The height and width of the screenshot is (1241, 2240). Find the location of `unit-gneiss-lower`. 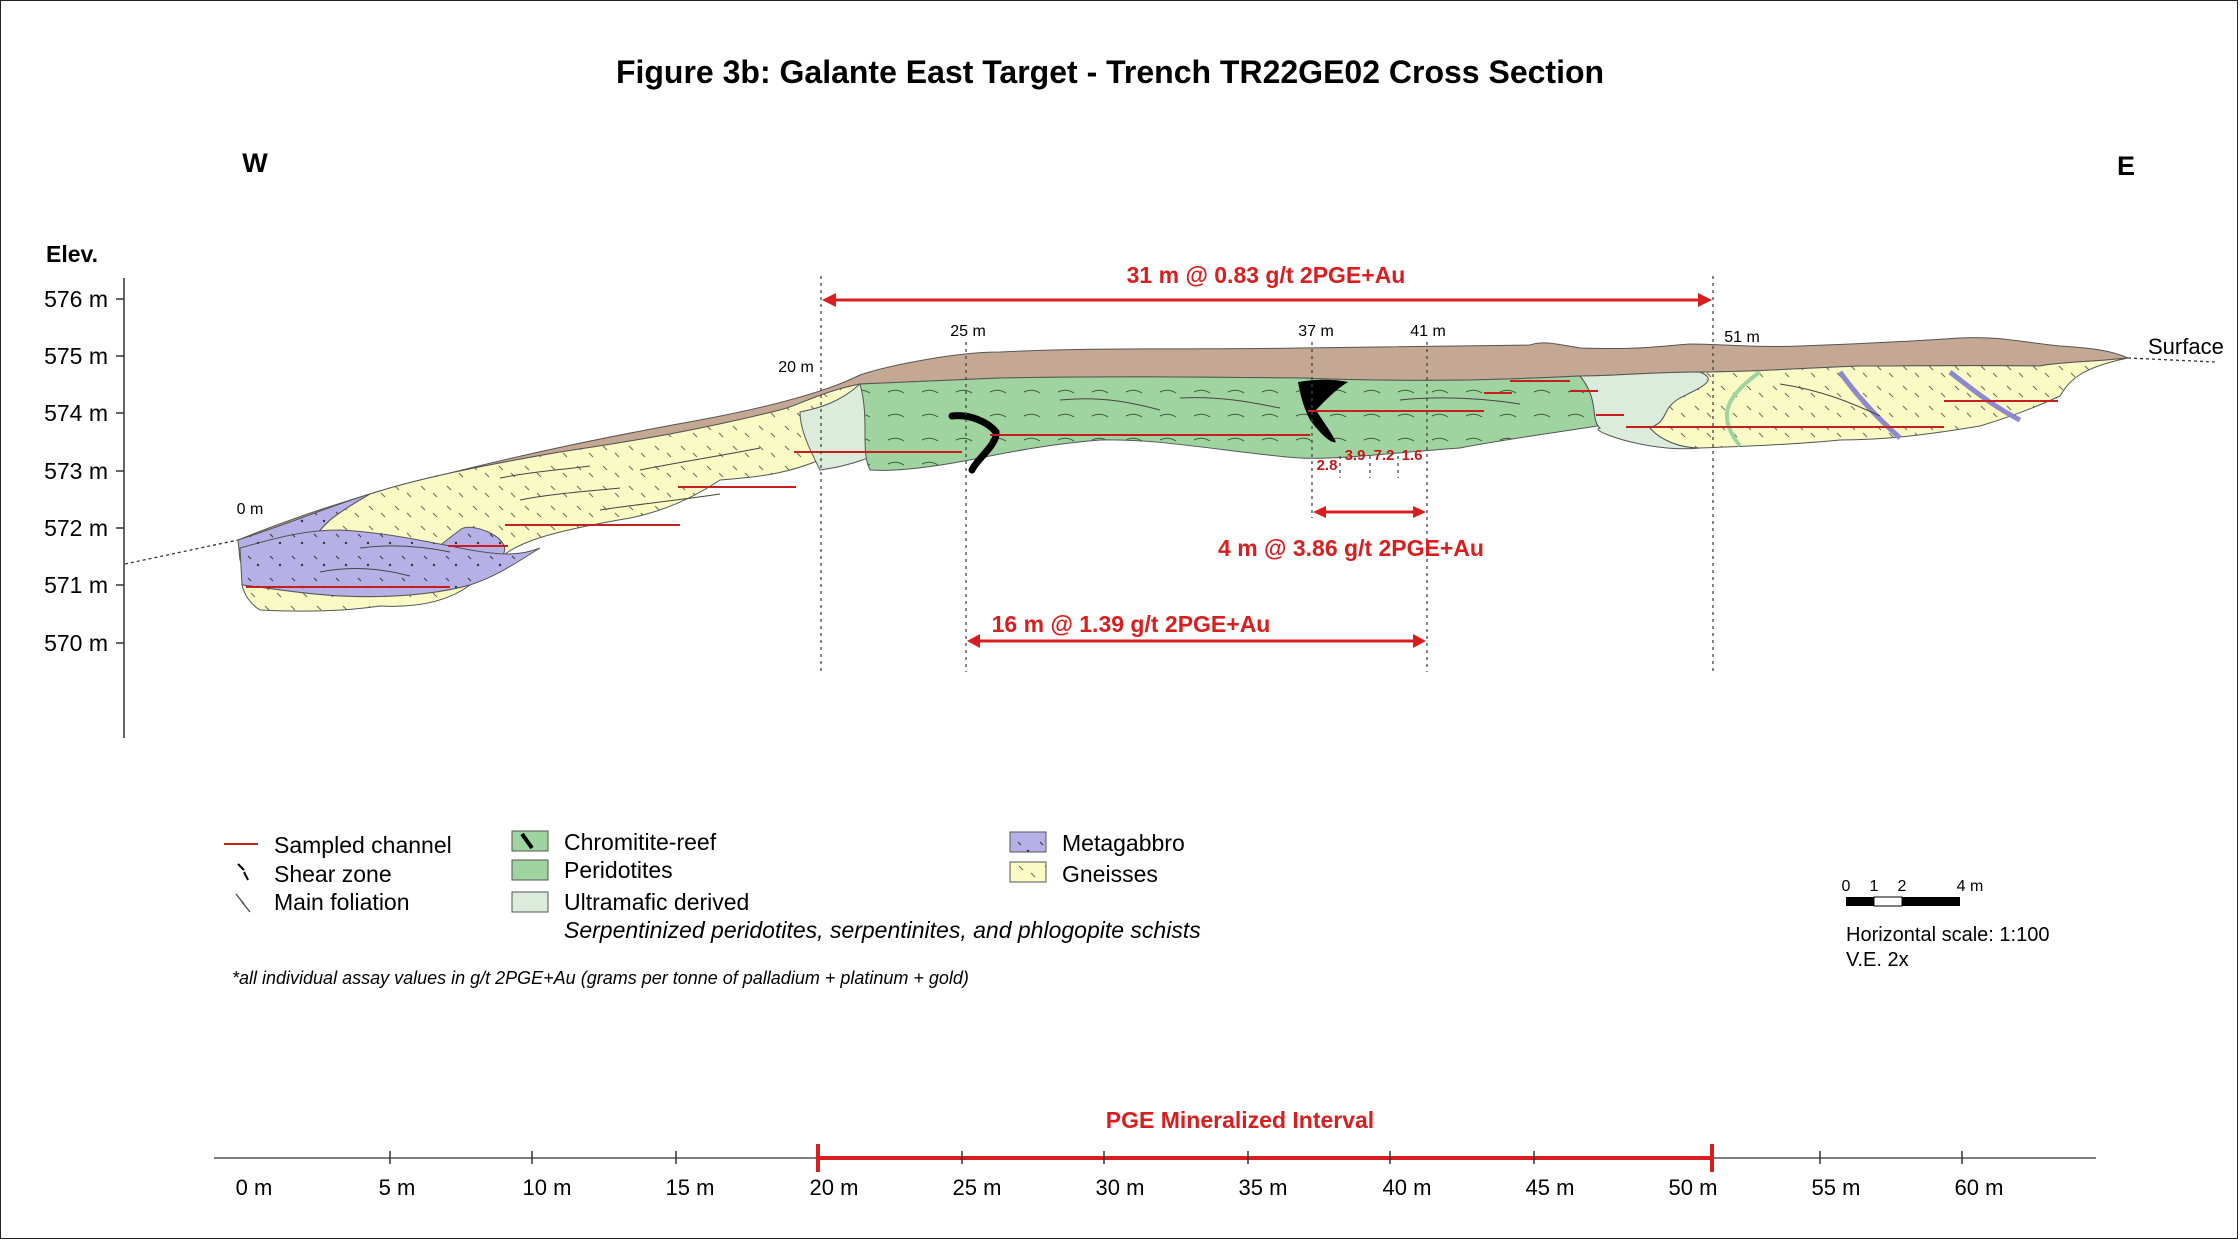

unit-gneiss-lower is located at coordinates (356, 598).